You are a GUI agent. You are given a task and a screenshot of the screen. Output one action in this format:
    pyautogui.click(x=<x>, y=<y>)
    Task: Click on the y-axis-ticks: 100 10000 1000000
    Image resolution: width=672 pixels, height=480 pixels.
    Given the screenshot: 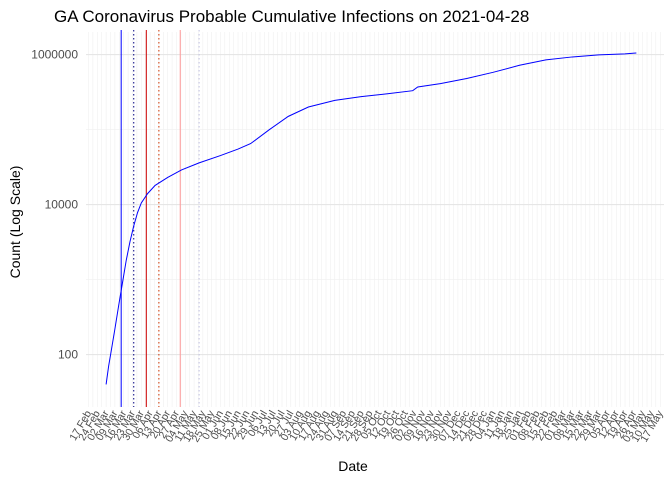 What is the action you would take?
    pyautogui.click(x=54, y=205)
    